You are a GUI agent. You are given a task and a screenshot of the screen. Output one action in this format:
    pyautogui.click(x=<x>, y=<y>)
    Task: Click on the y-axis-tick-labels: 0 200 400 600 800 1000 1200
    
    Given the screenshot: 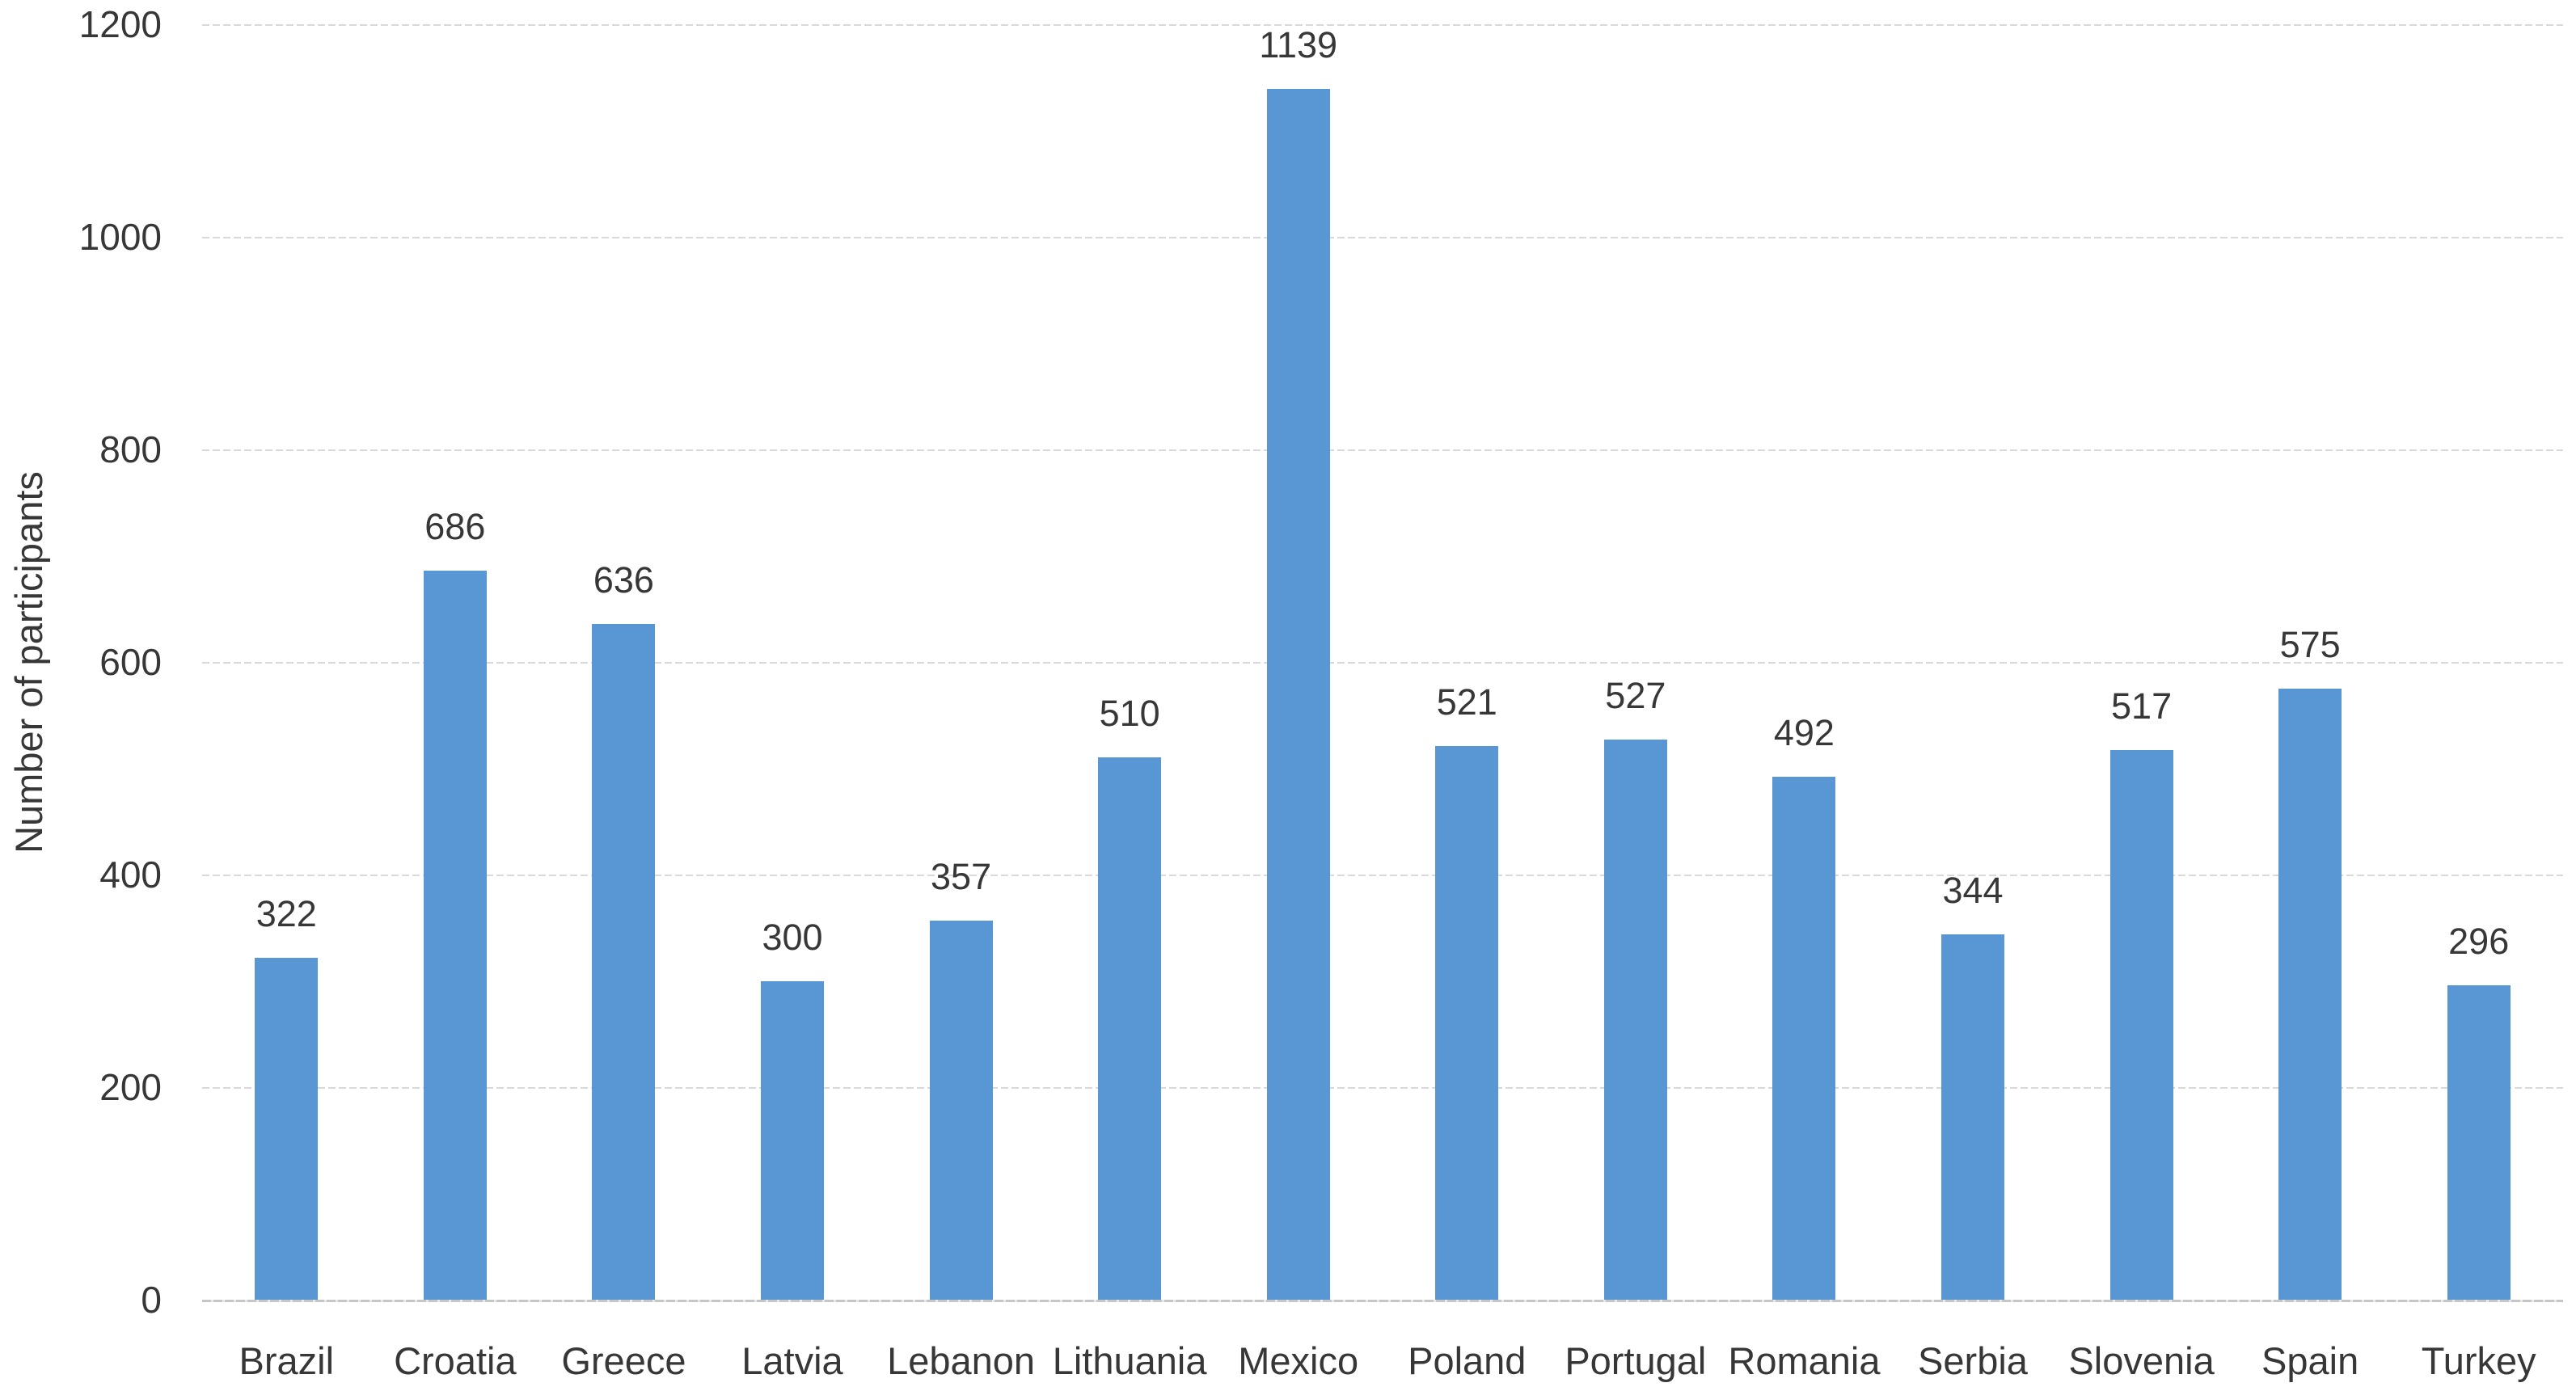 What is the action you would take?
    pyautogui.click(x=81, y=662)
    